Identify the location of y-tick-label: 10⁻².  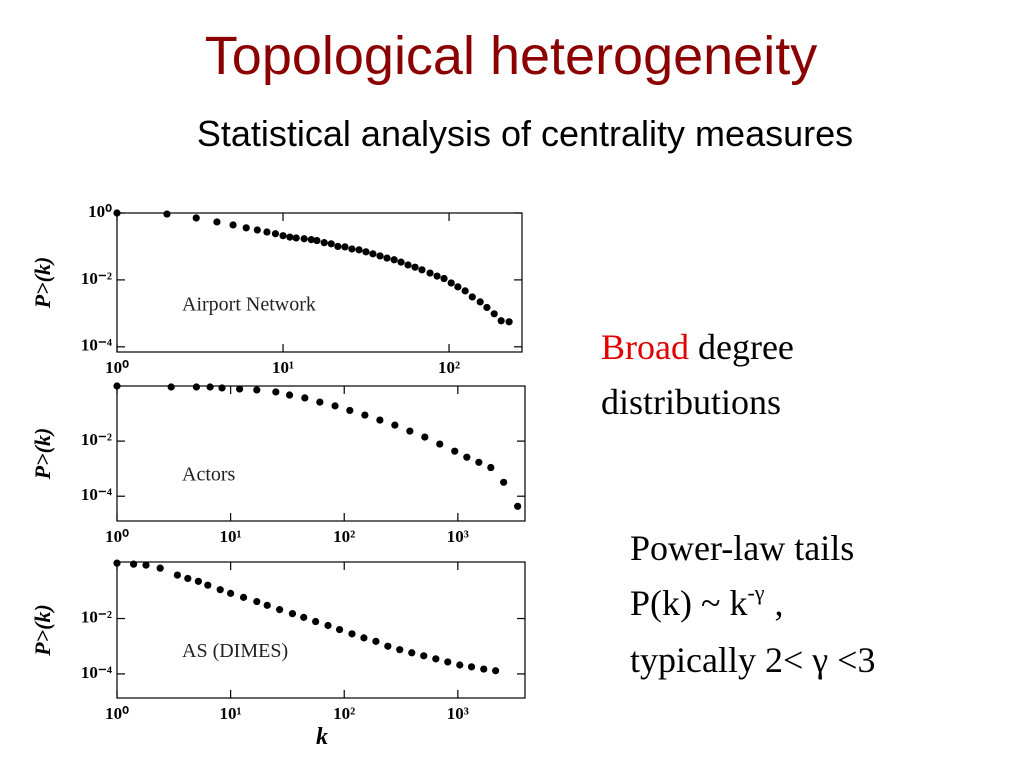
(96, 278).